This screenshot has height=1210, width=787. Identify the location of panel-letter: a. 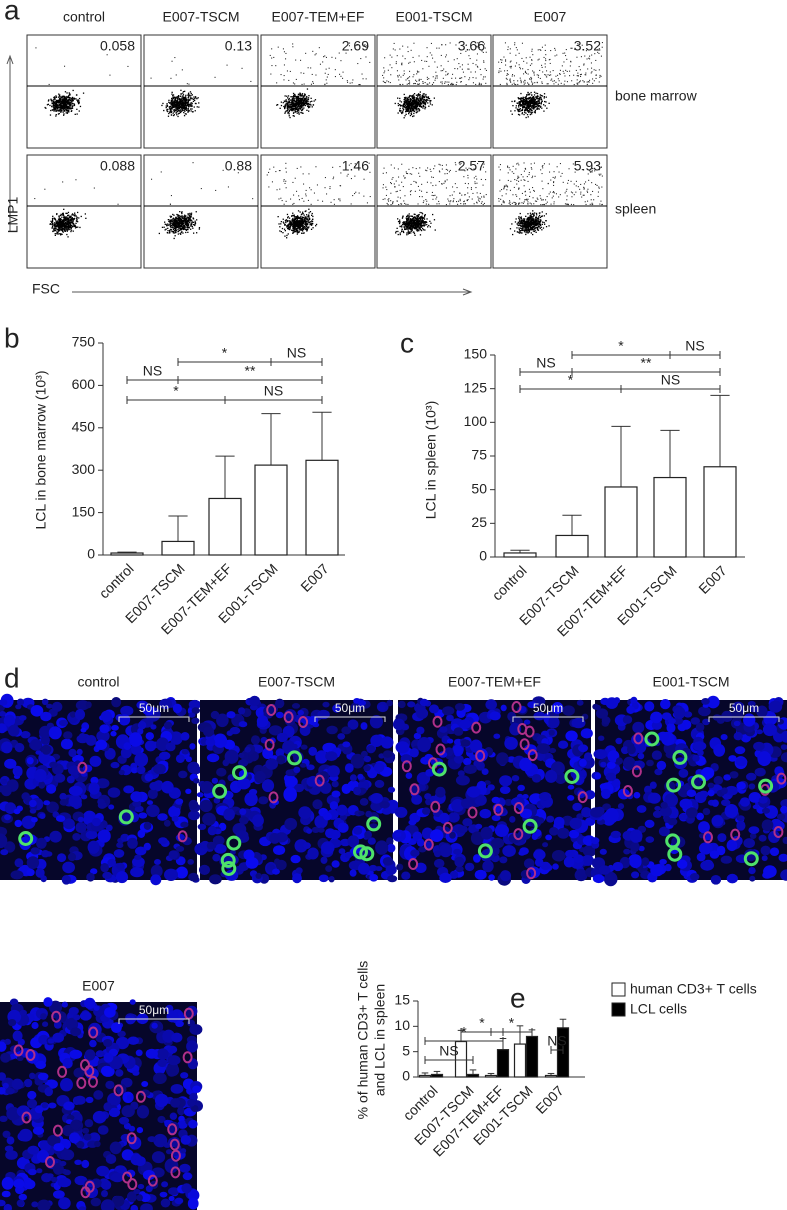
(12, 12).